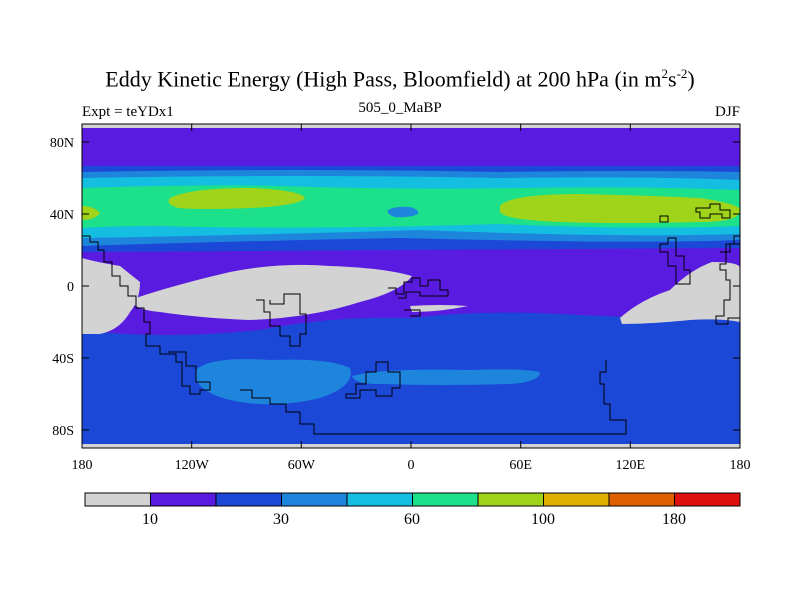 The width and height of the screenshot is (800, 600). What do you see at coordinates (740, 465) in the screenshot?
I see `lon-label-180e: 180` at bounding box center [740, 465].